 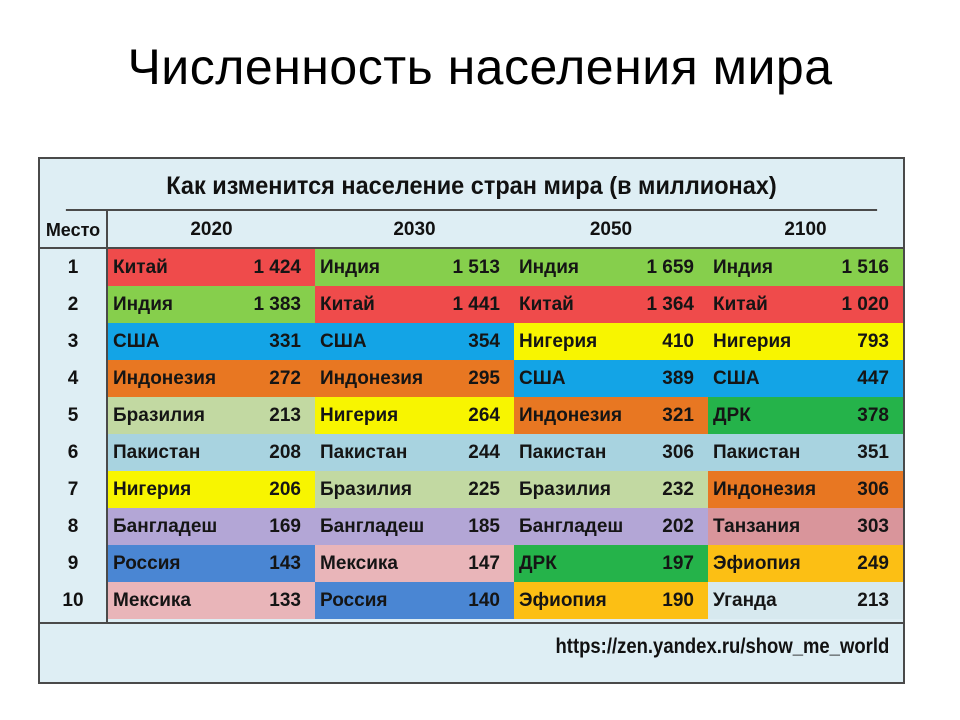 What do you see at coordinates (480, 67) in the screenshot?
I see `slide-title: Численность населения мира` at bounding box center [480, 67].